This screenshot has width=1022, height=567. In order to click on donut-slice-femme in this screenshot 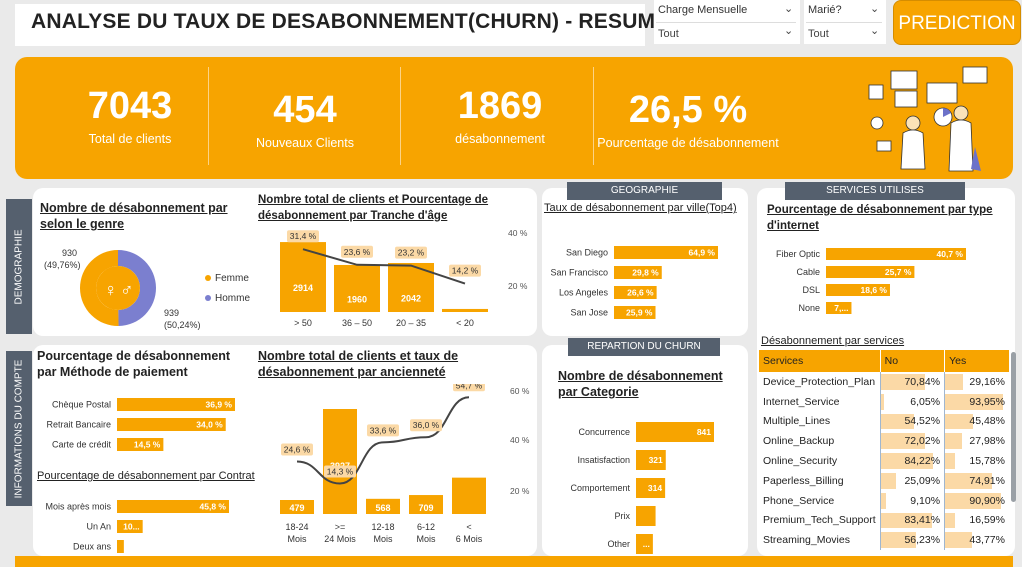, I will do `click(99, 288)`.